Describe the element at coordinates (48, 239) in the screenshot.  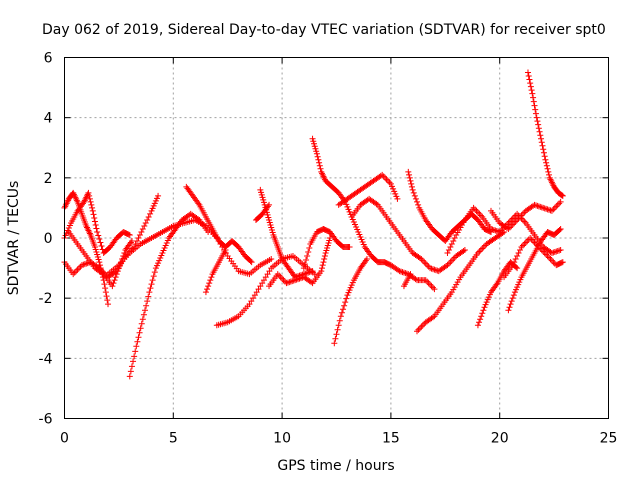
I see `y-tick-label: 0` at that location.